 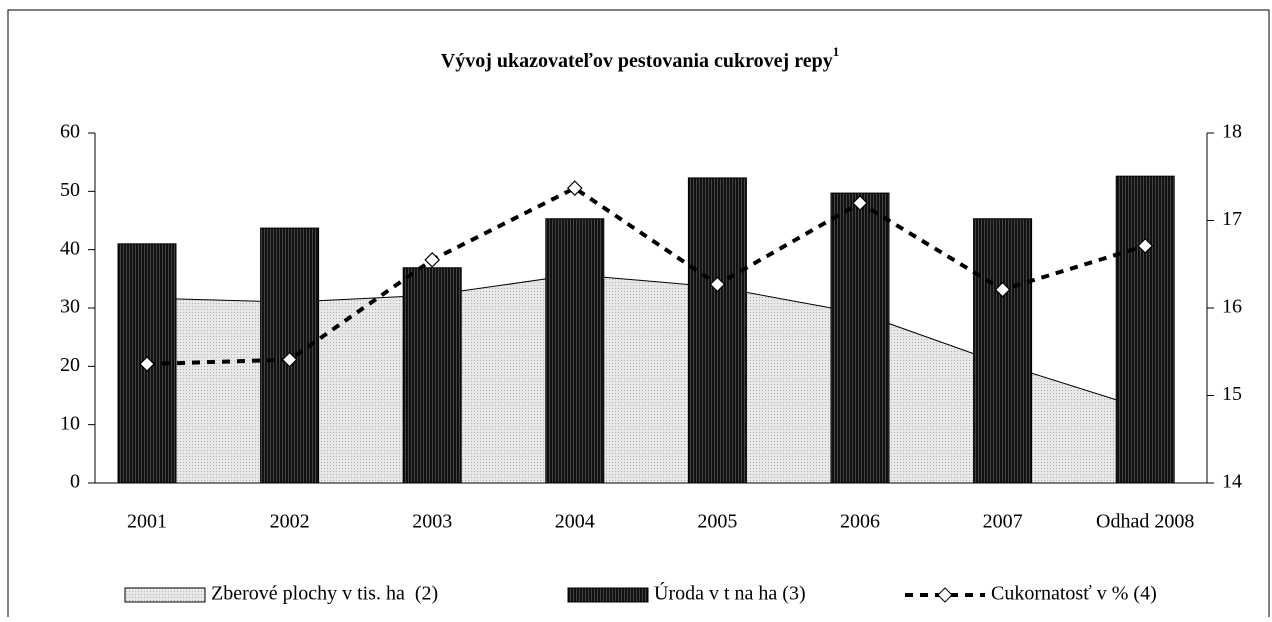 What do you see at coordinates (147, 522) in the screenshot?
I see `x-tick-label: 2001` at bounding box center [147, 522].